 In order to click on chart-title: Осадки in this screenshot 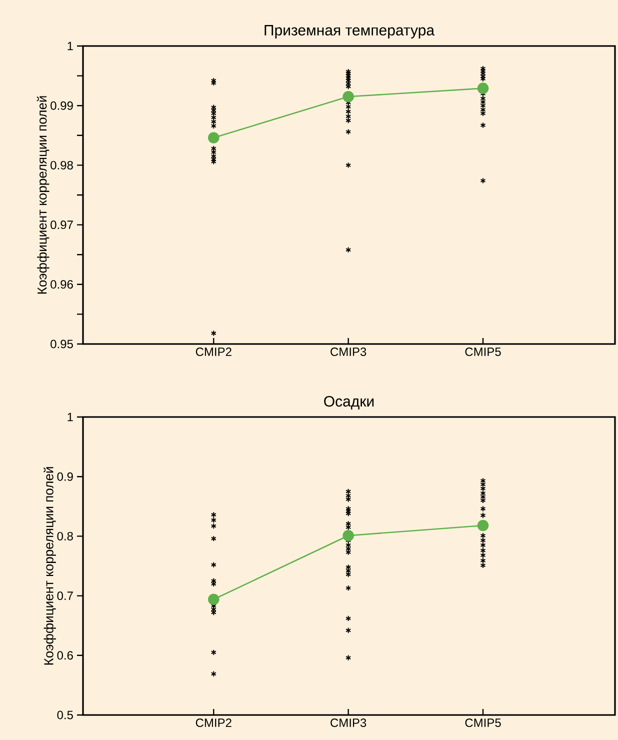, I will do `click(349, 403)`.